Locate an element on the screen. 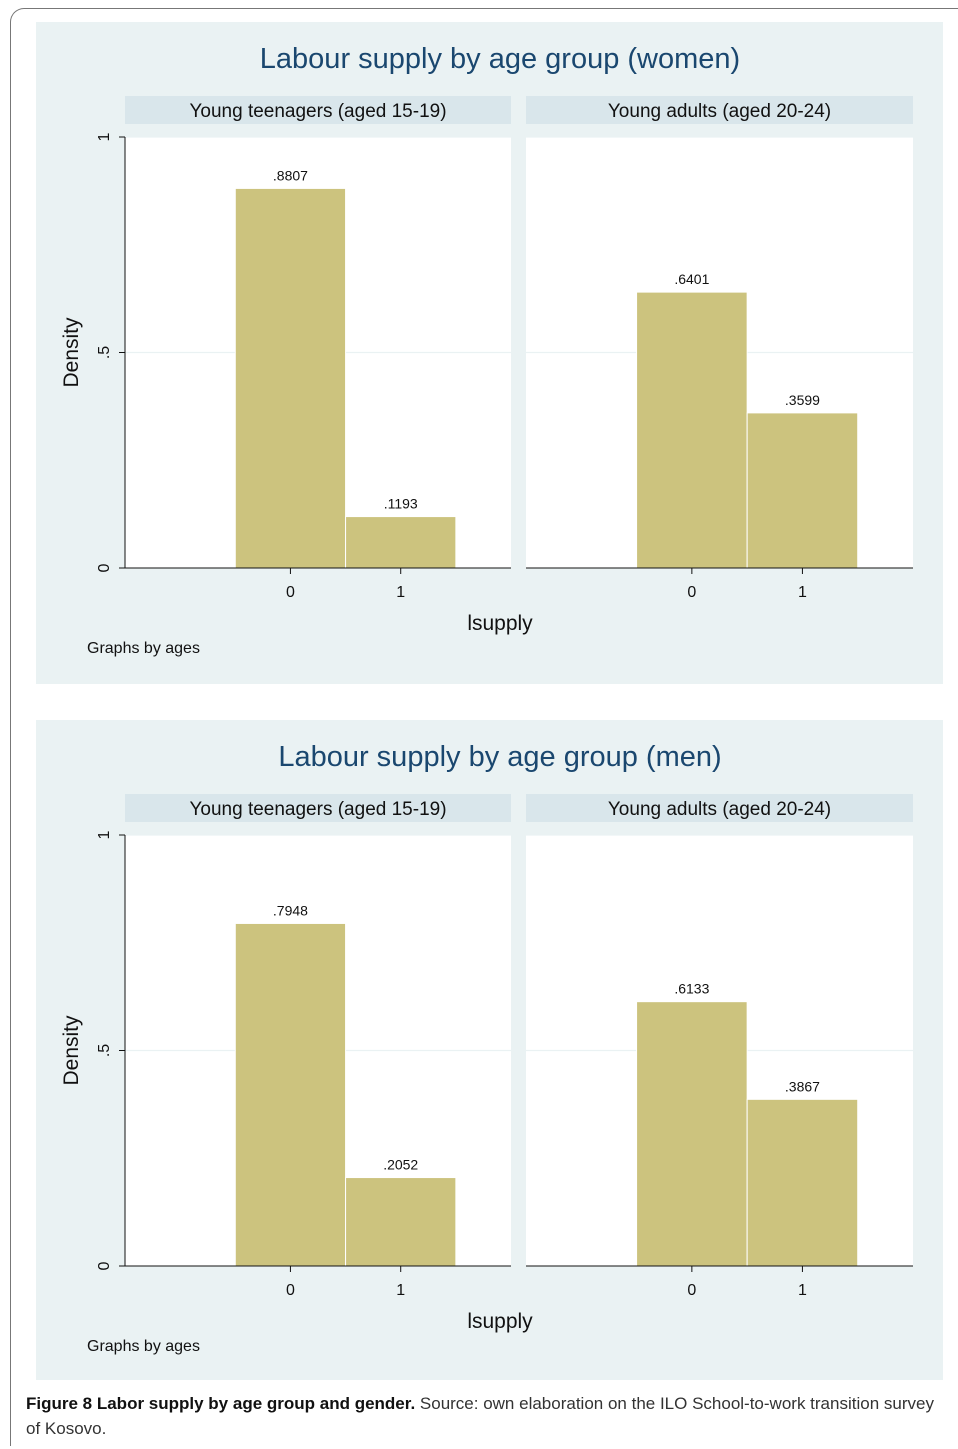 The height and width of the screenshot is (1449, 958). chart-title: Labour supply by age group (men) is located at coordinates (499, 757).